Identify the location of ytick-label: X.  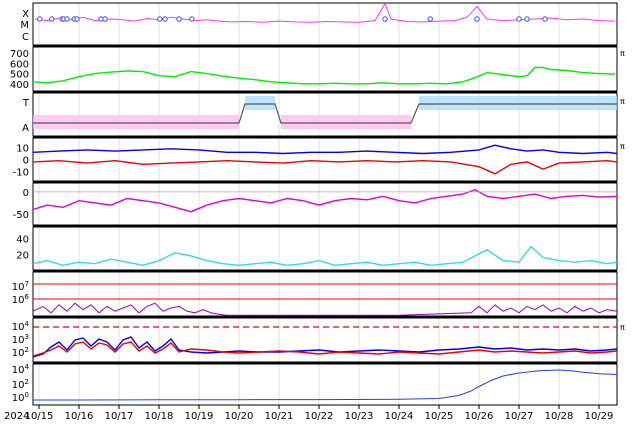
(25, 14).